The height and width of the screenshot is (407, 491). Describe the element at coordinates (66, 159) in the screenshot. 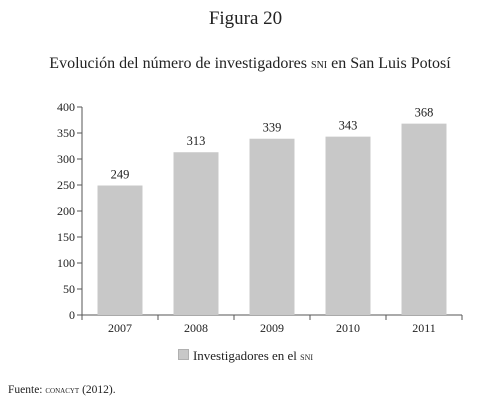

I see `y-tick-label: 300` at that location.